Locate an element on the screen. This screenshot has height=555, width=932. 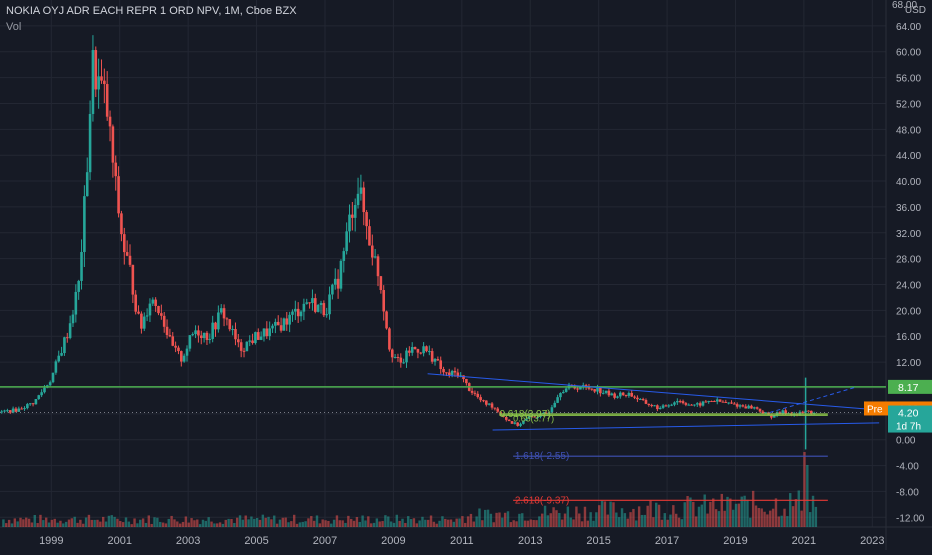
currency-label: USD is located at coordinates (915, 10).